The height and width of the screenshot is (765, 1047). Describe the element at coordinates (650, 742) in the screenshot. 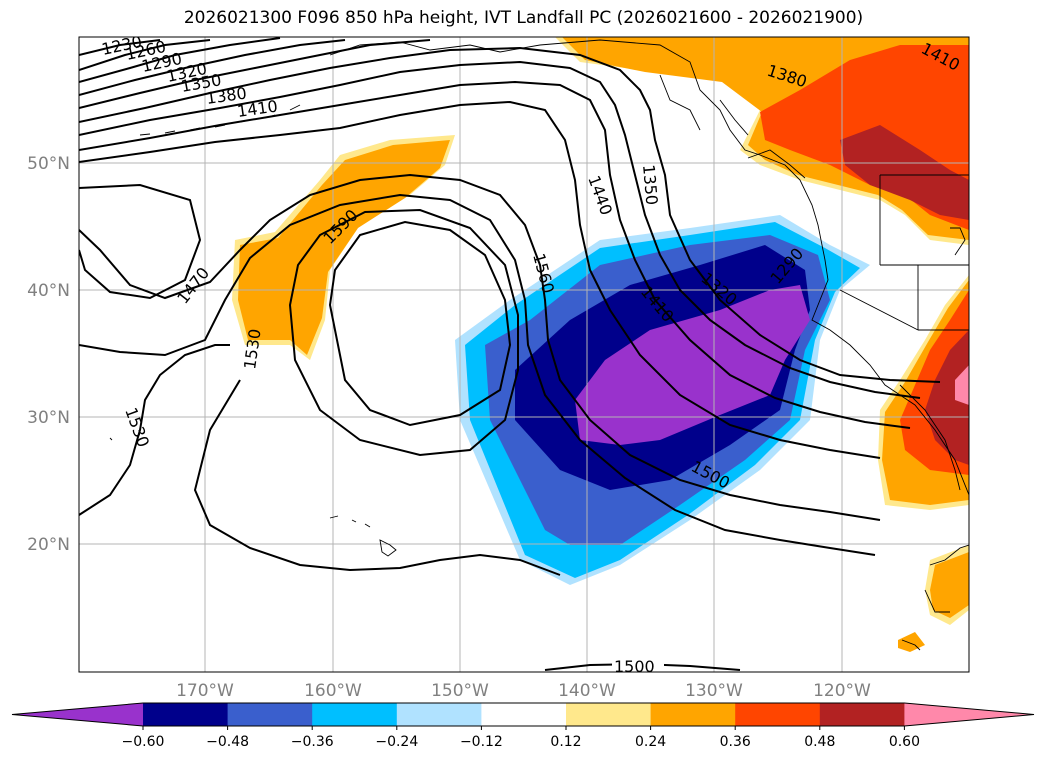

I see `colorbar-tick-label: 0.24` at that location.